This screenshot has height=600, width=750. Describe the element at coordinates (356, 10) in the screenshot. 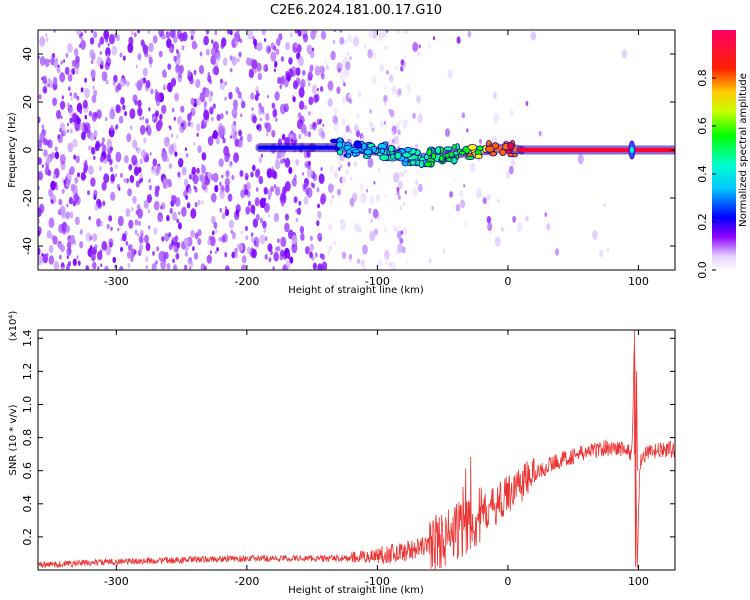

I see `chart-title: C2E6.2024.181.00.17.G10` at that location.